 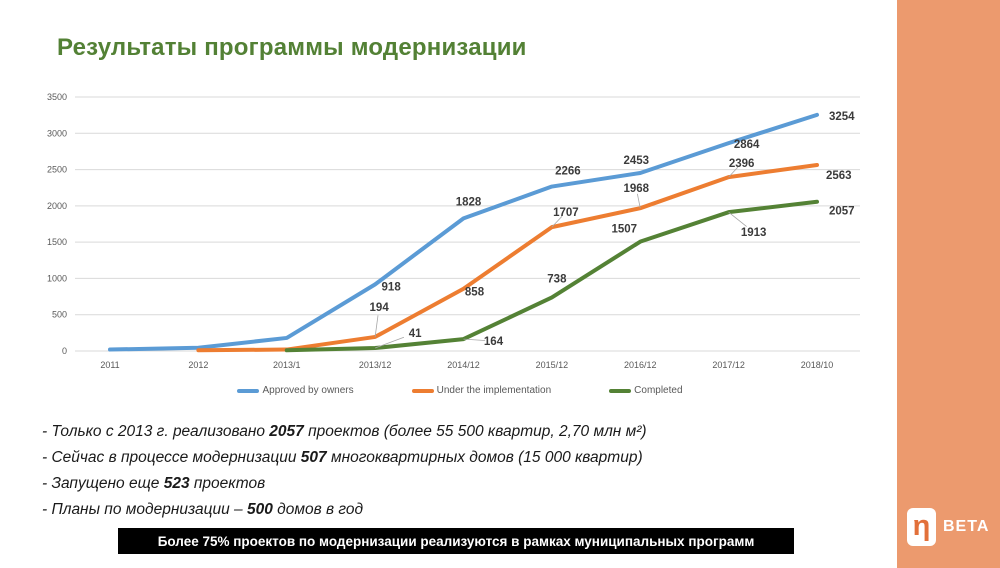 I want to click on page-title: Результаты программы модернизации, so click(x=292, y=47).